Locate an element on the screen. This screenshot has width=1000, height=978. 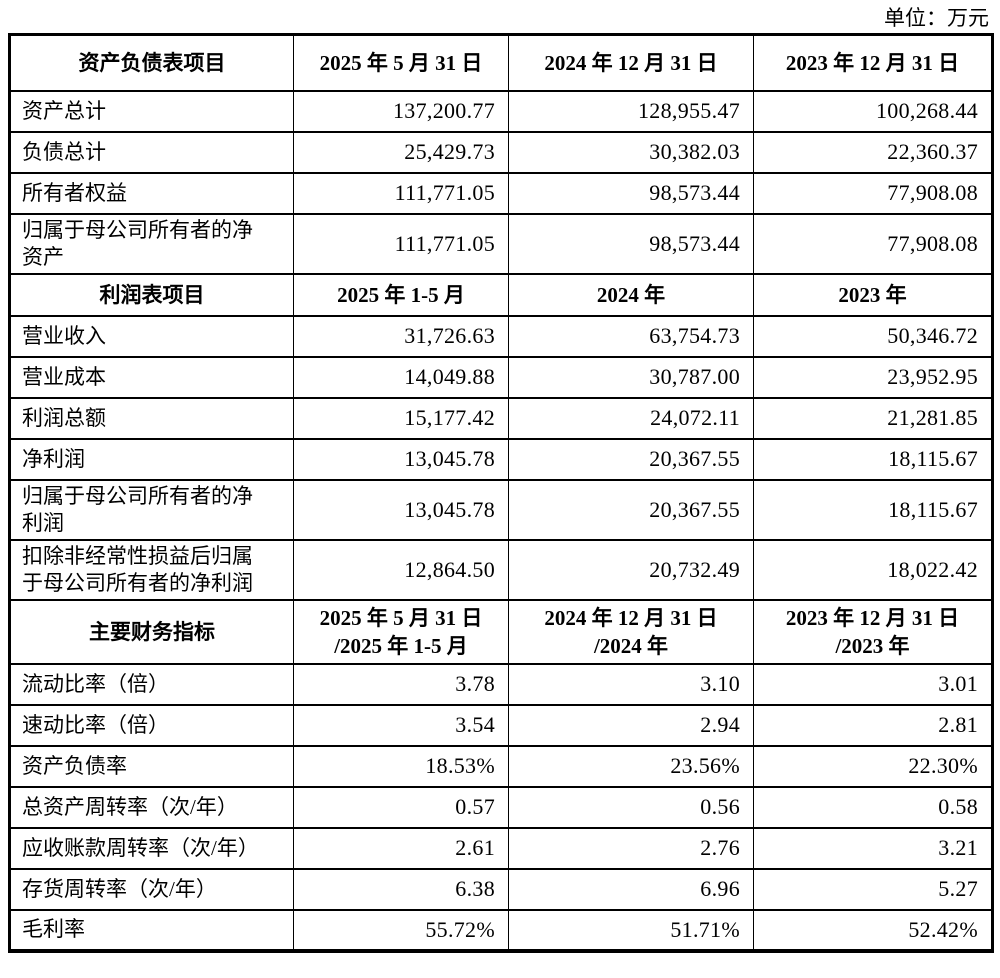
cell-value: 0.56 is located at coordinates (631, 807).